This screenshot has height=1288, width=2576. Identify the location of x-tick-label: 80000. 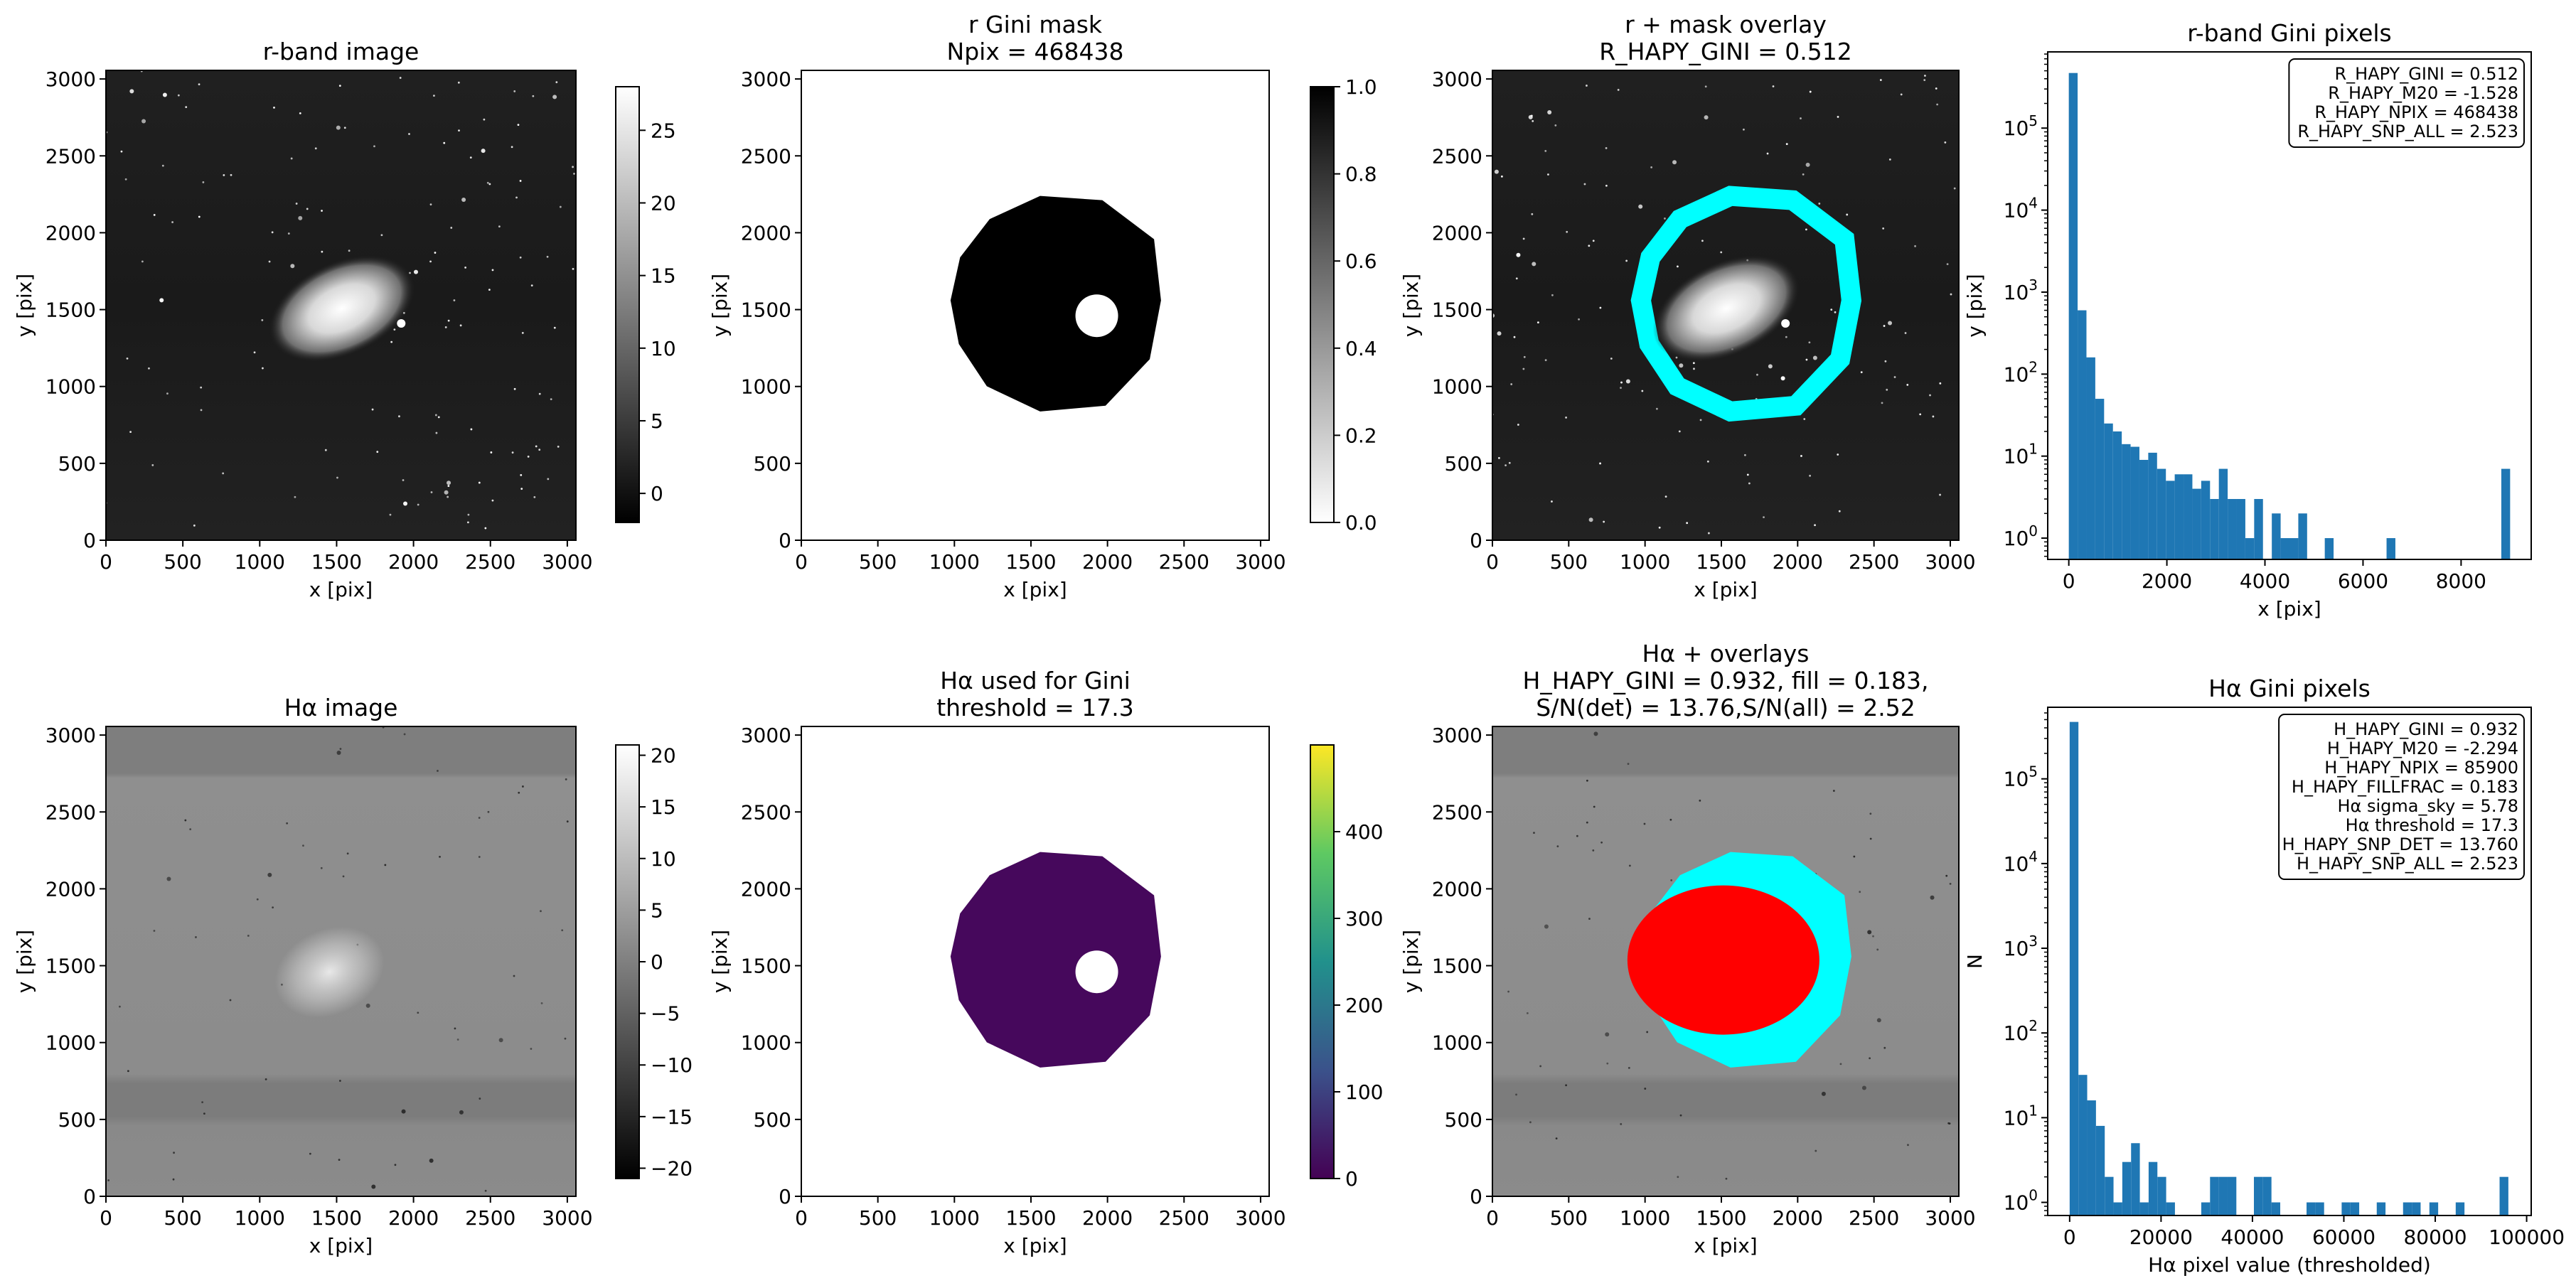
(2435, 1237).